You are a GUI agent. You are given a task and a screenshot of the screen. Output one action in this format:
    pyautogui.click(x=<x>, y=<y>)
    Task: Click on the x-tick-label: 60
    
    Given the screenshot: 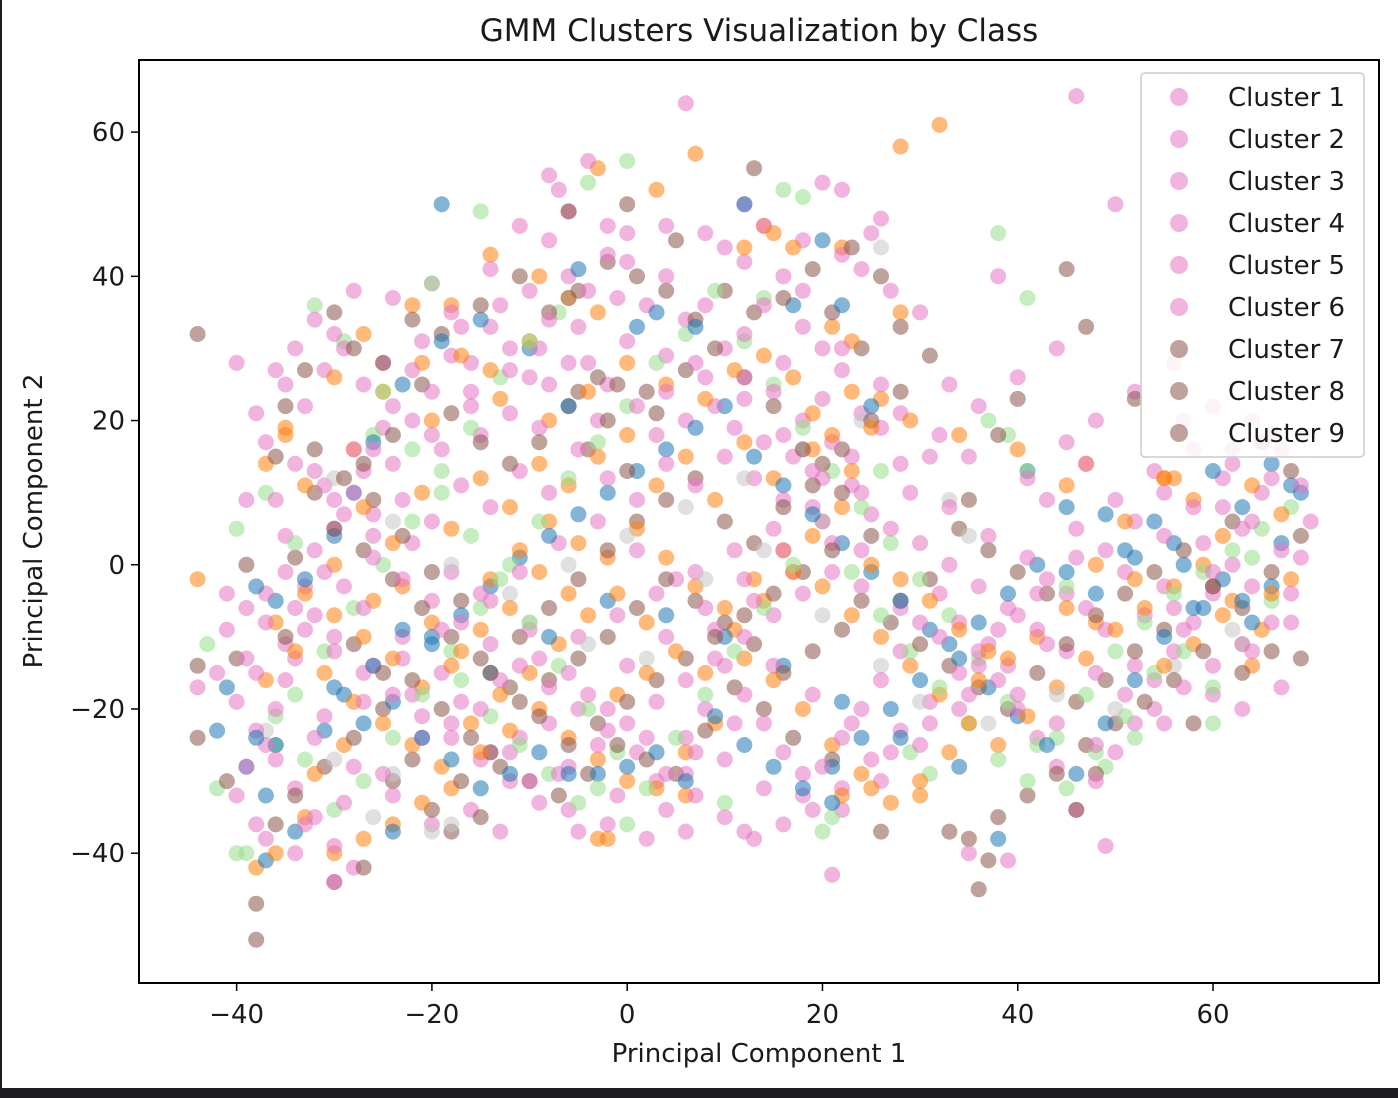 What is the action you would take?
    pyautogui.click(x=1212, y=1015)
    